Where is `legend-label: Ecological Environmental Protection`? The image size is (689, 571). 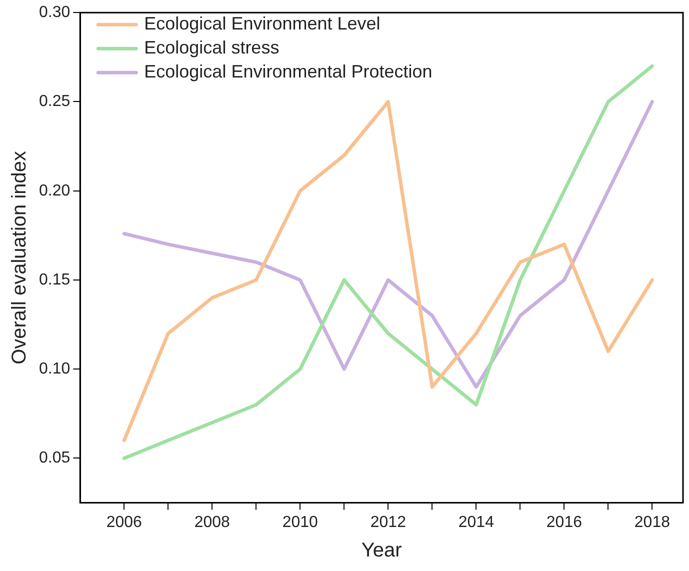
legend-label: Ecological Environmental Protection is located at coordinates (288, 72).